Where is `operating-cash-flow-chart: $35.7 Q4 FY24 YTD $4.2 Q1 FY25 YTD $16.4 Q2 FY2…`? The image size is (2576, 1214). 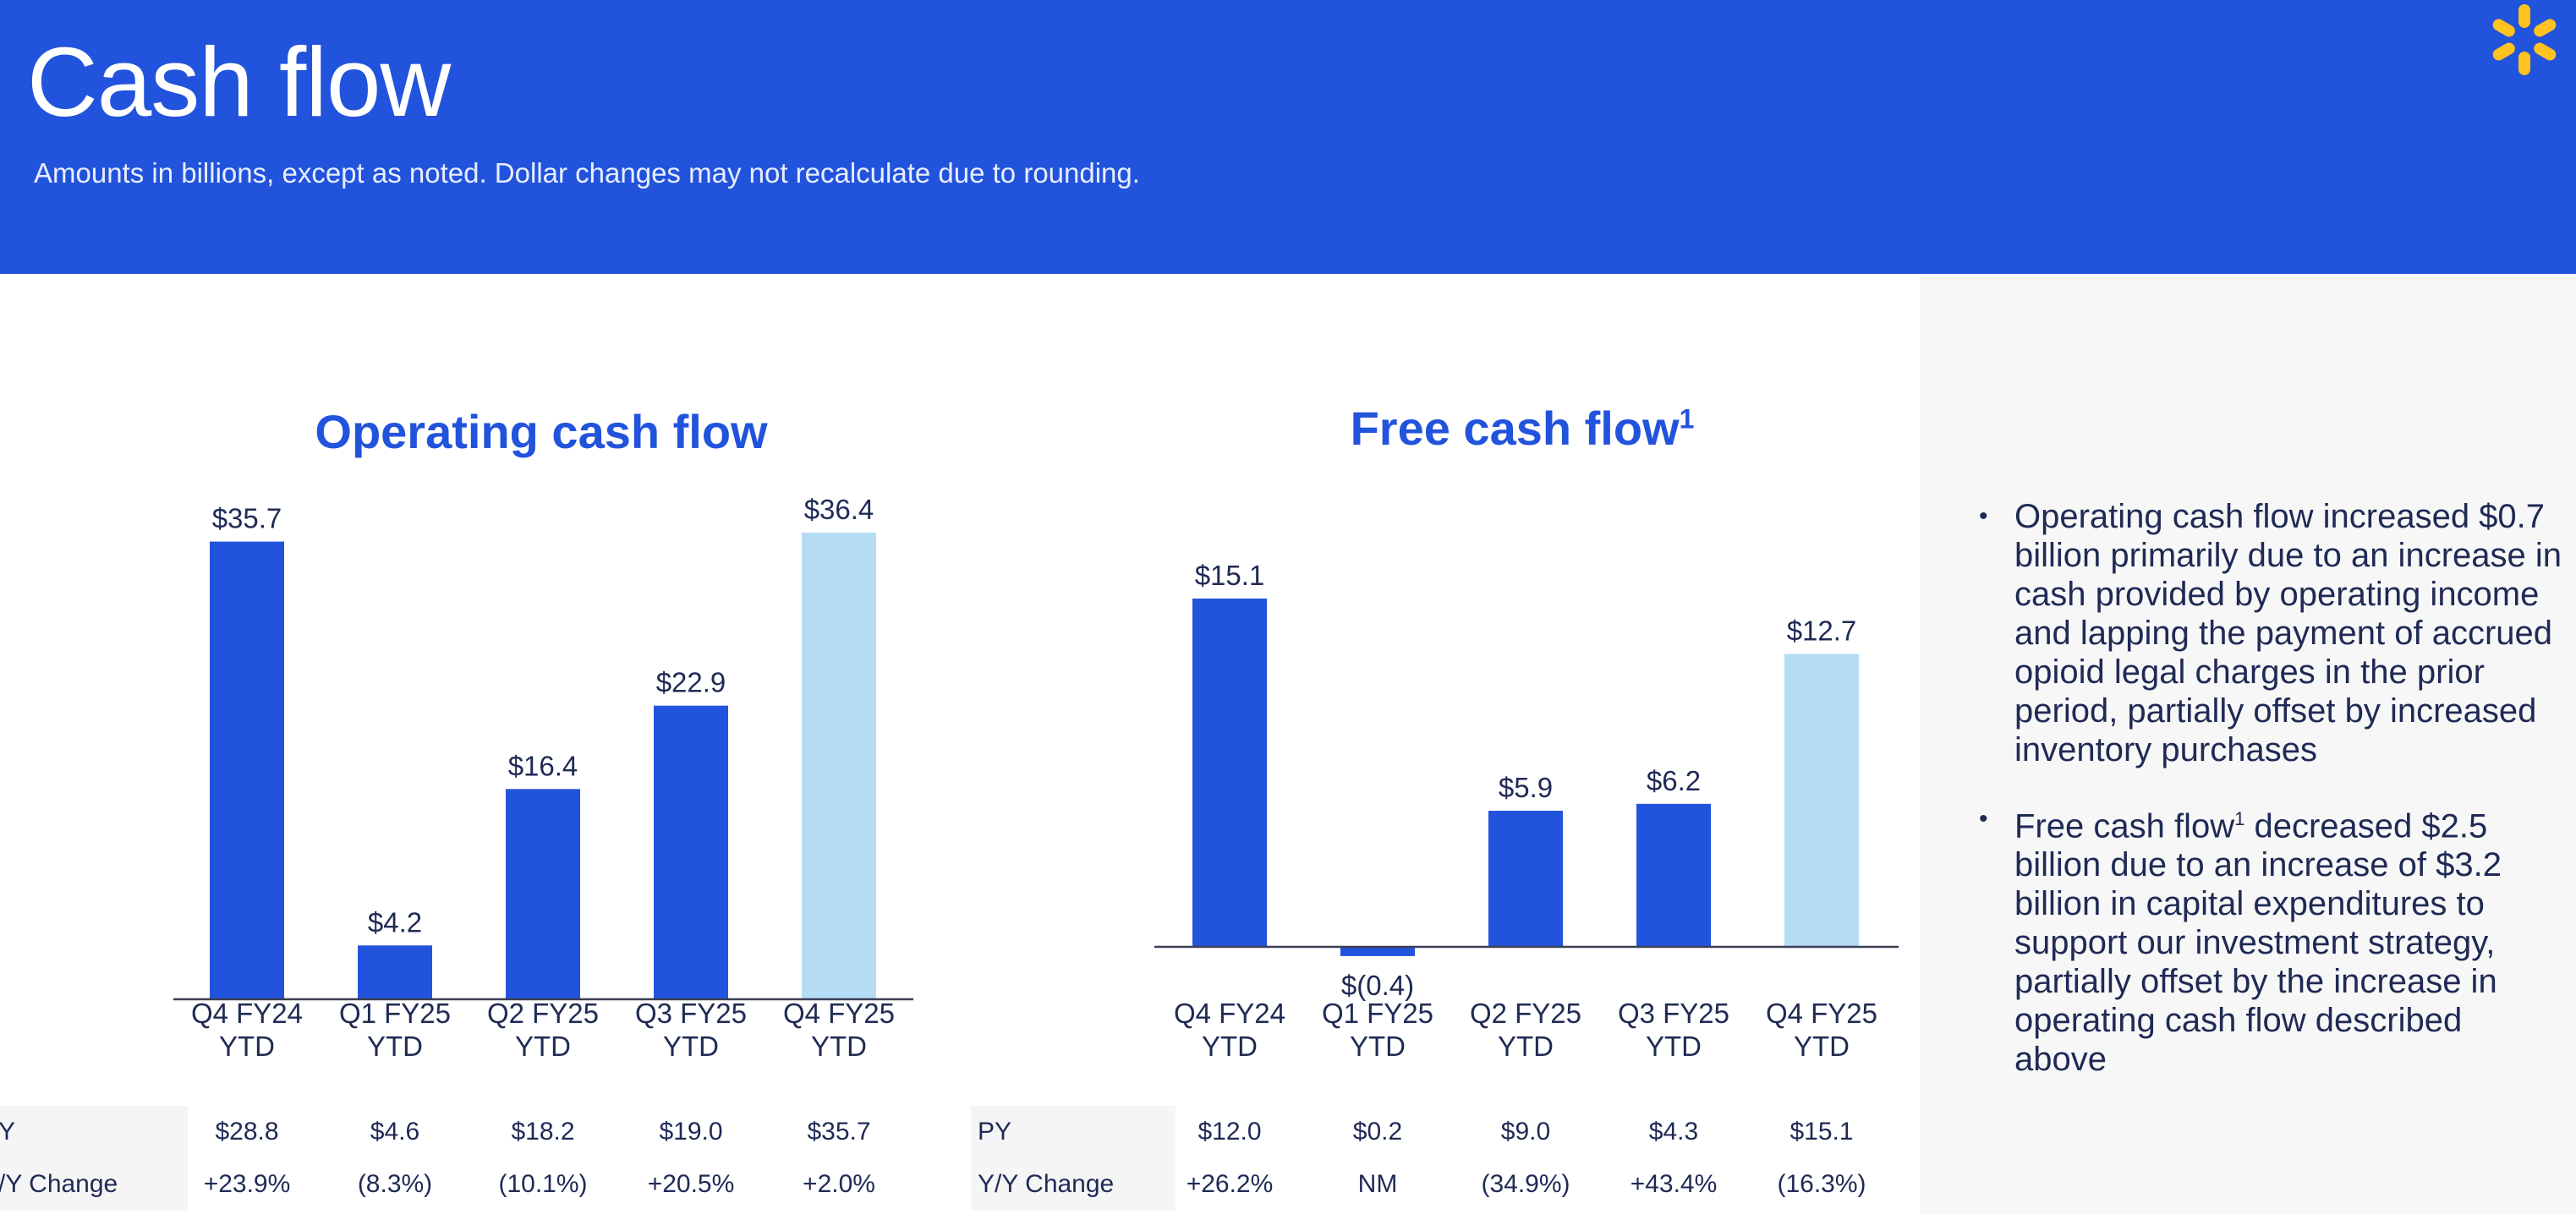 operating-cash-flow-chart: $35.7 Q4 FY24 YTD $4.2 Q1 FY25 YTD $16.4 Q2 FY2… is located at coordinates (543, 778).